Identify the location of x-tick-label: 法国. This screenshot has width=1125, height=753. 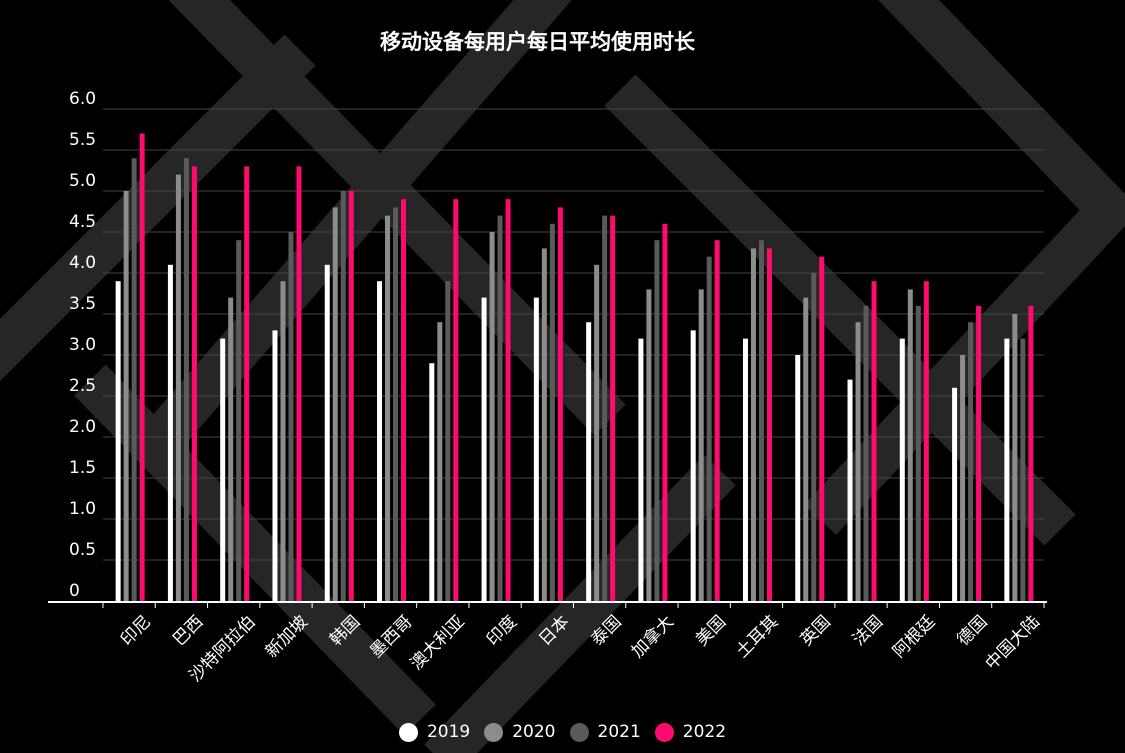
(868, 631).